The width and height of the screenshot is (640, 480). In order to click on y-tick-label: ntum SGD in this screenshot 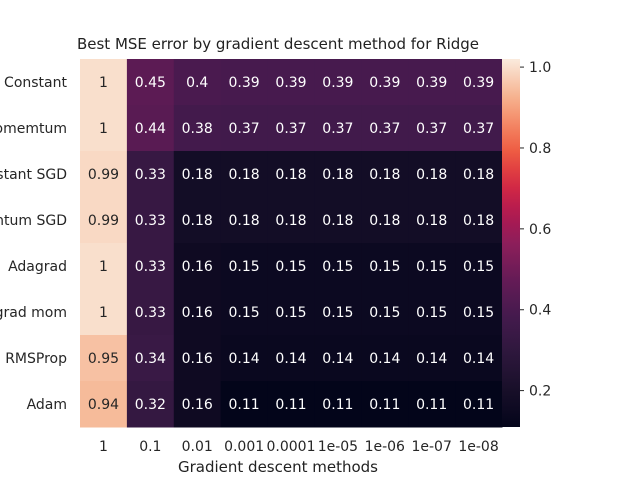, I will do `click(33, 221)`.